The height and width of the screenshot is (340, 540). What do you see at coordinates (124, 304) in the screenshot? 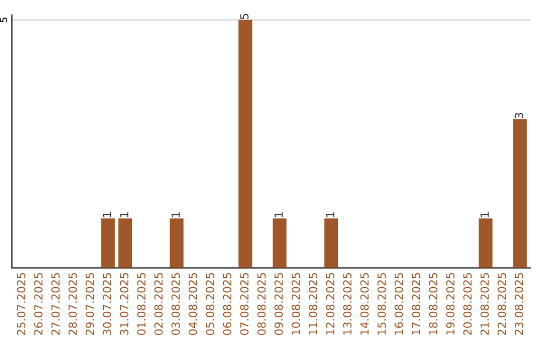
I see `x-tick-label: 31.07.2025` at bounding box center [124, 304].